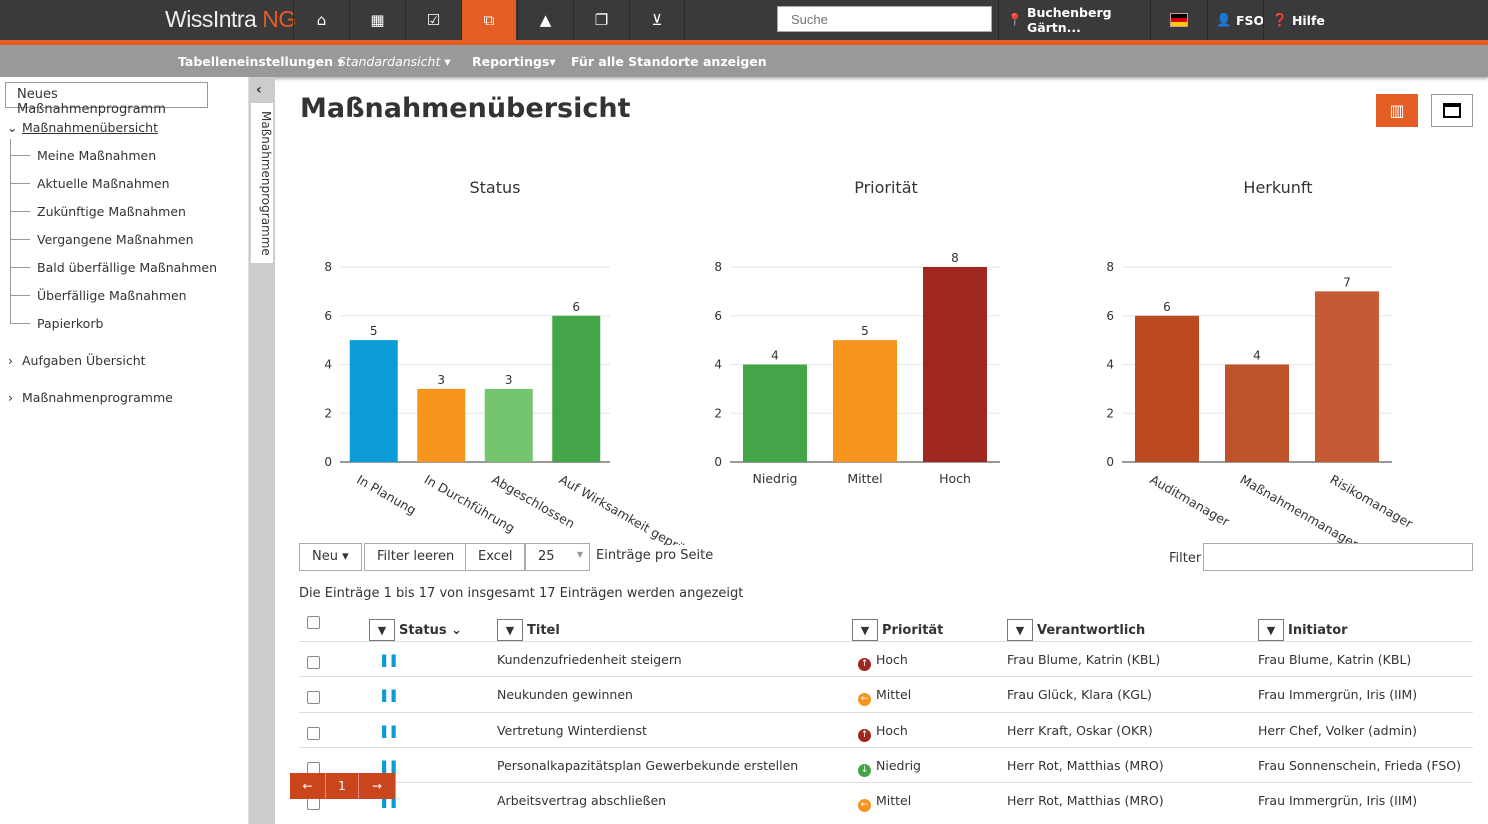 Image resolution: width=1488 pixels, height=824 pixels. What do you see at coordinates (12, 127) in the screenshot?
I see `chevron-down-icon: ⌄` at bounding box center [12, 127].